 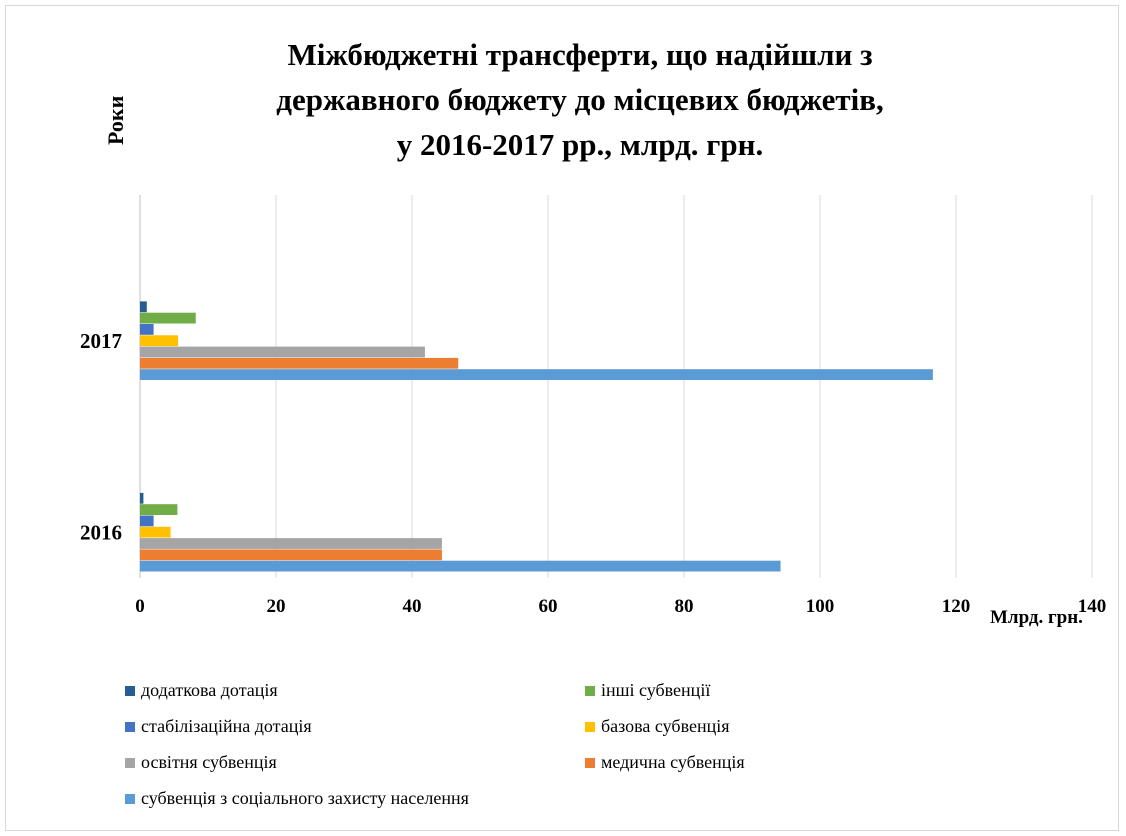 I want to click on x-tick-label: 120, so click(x=956, y=606).